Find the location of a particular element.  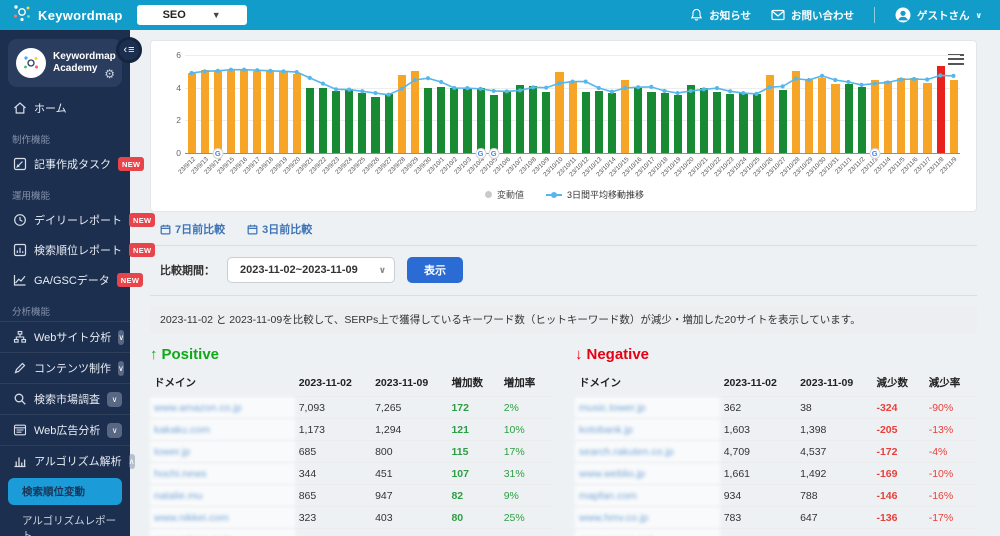

academy-card: Keywordmap Academy ⚙ is located at coordinates (65, 63).